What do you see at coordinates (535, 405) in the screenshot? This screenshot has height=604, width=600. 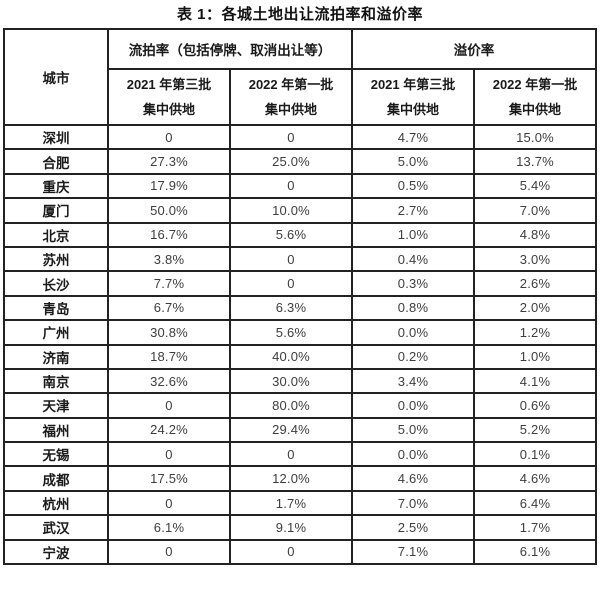 I see `value-cell: 0.6%` at bounding box center [535, 405].